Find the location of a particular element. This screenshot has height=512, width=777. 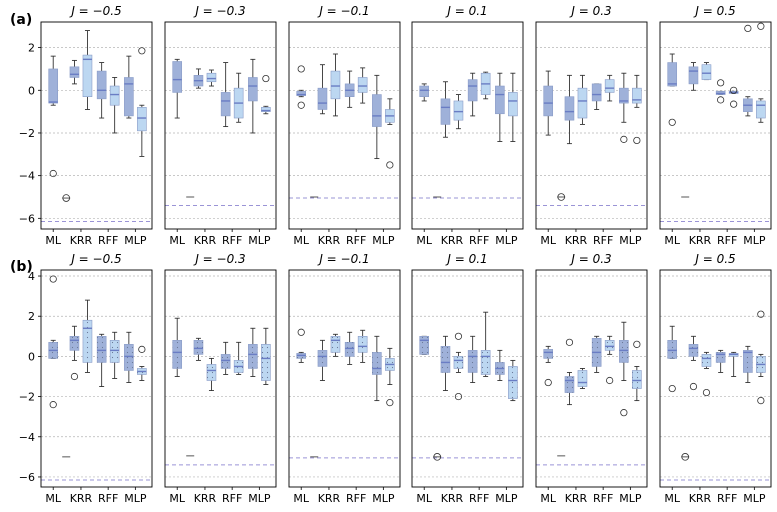

panel-b-2: J = −0.3 ML KRR RFF MLP is located at coordinates (220, 378).